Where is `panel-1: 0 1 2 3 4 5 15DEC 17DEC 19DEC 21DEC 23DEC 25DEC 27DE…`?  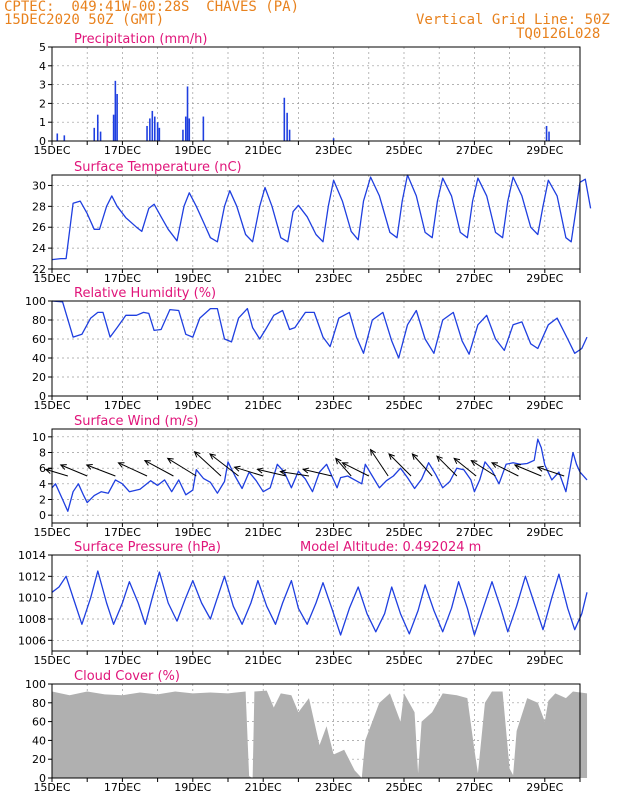
panel-1: 0 1 2 3 4 5 15DEC 17DEC 19DEC 21DEC 23DEC 25DEC 27DE… is located at coordinates (307, 94).